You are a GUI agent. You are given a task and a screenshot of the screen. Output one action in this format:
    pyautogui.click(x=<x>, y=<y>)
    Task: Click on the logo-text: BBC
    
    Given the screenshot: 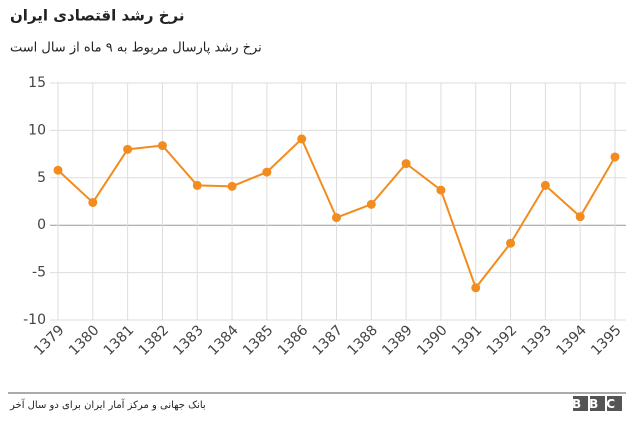 What is the action you would take?
    pyautogui.click(x=597, y=404)
    